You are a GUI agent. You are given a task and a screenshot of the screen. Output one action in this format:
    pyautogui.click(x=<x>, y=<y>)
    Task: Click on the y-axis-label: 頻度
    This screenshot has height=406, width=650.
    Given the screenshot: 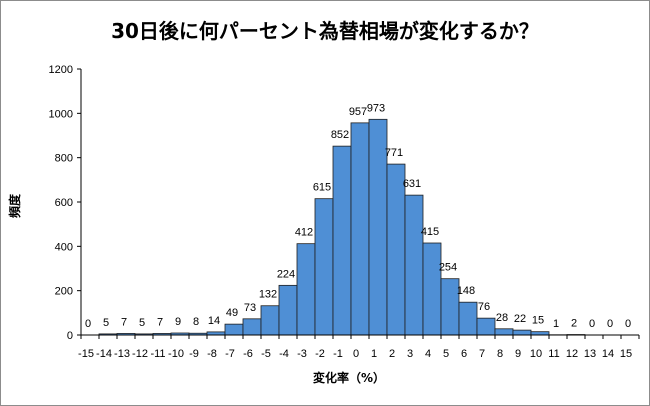 What is the action you would take?
    pyautogui.click(x=14, y=205)
    